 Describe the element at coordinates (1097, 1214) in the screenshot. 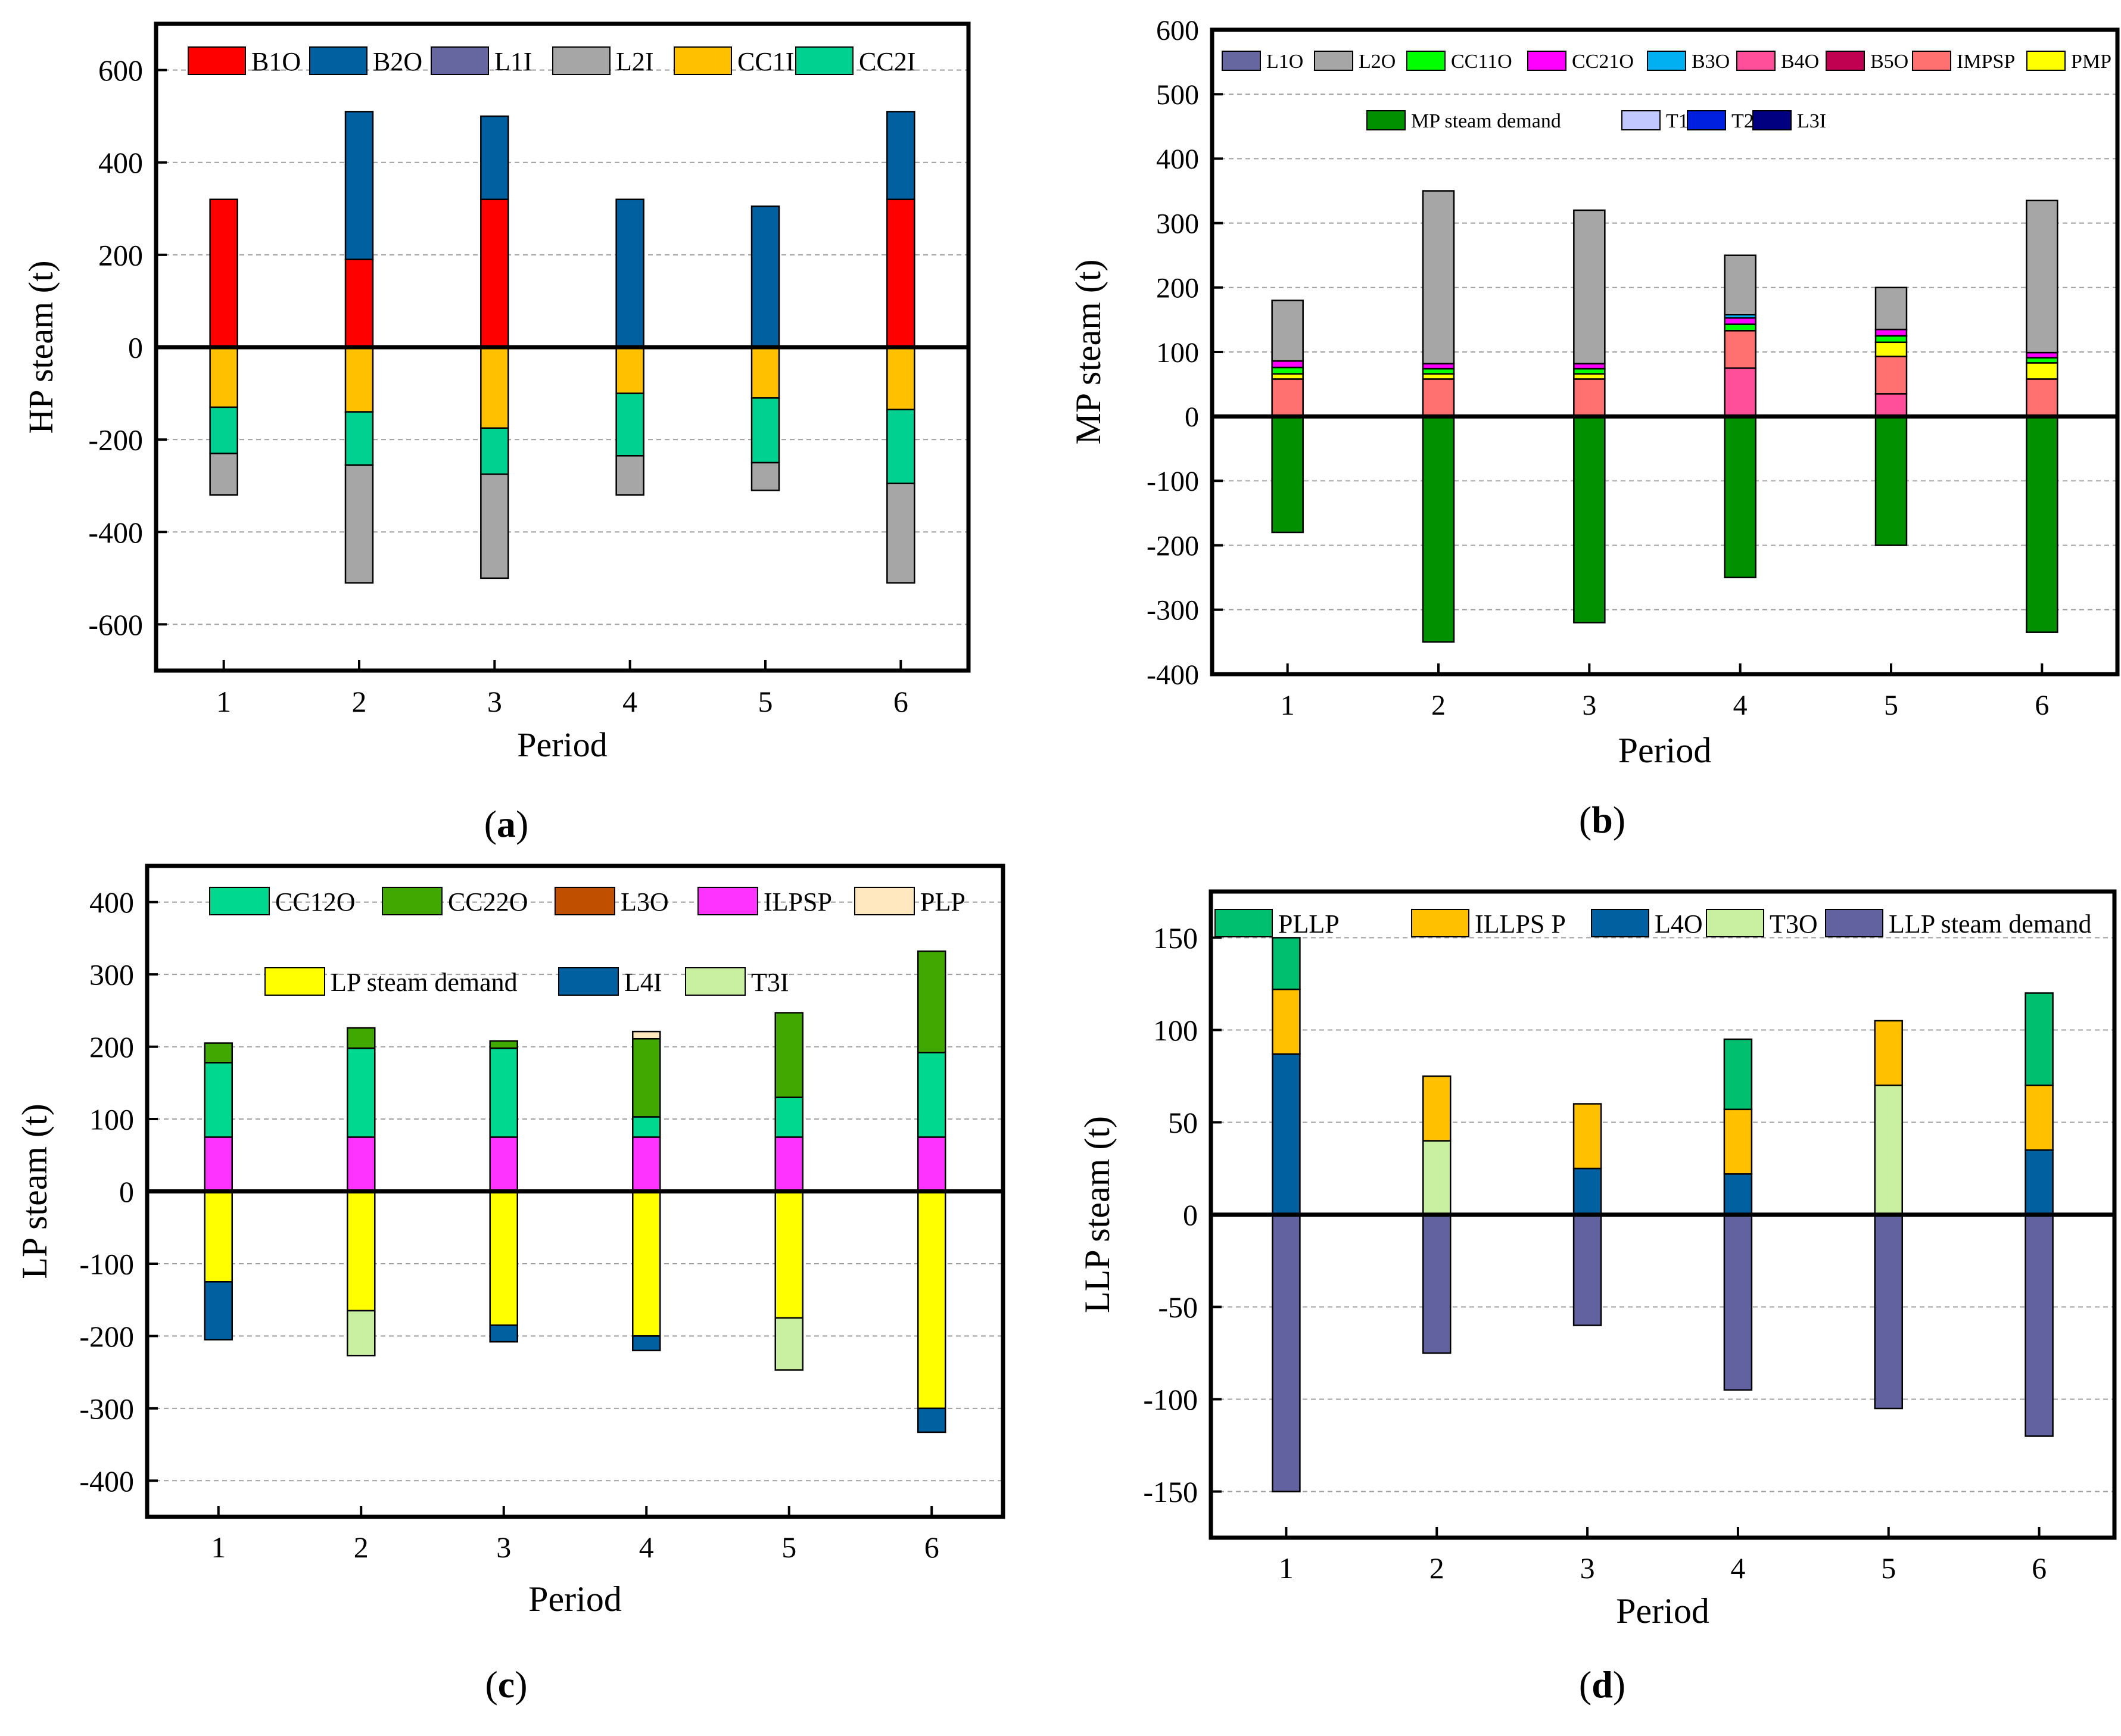

I see `y-axis-label: LLP steam (t)` at that location.